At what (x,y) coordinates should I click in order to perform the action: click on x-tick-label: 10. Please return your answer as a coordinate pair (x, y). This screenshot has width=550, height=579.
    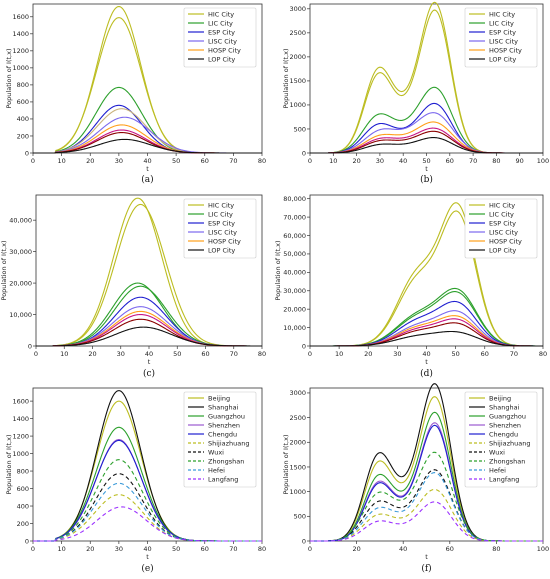
    Looking at the image, I should click on (61, 549).